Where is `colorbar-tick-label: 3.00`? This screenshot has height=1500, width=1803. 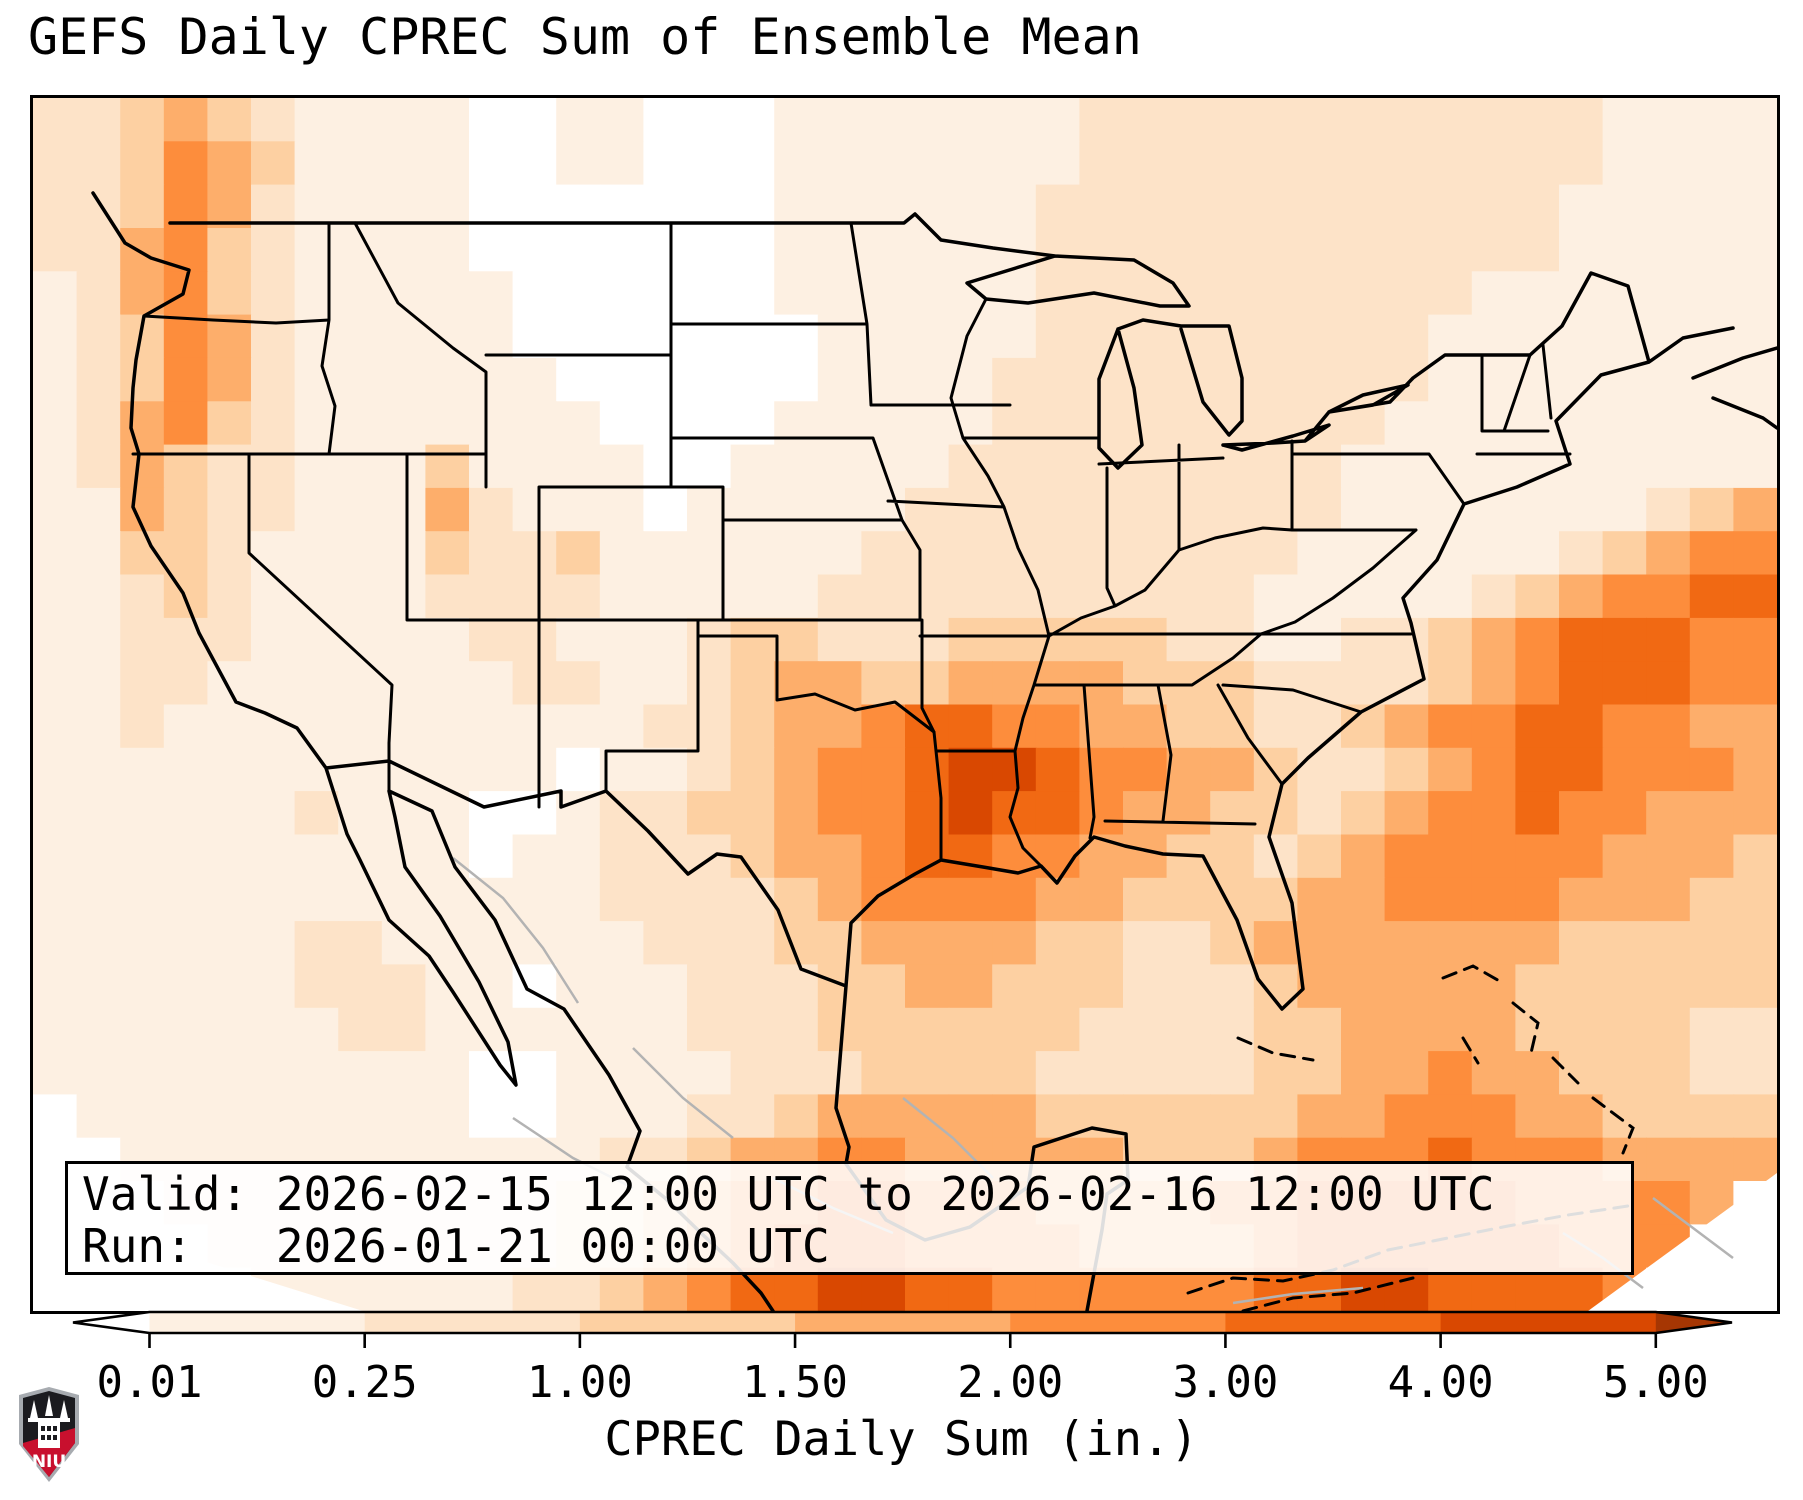
colorbar-tick-label: 3.00 is located at coordinates (1225, 1382).